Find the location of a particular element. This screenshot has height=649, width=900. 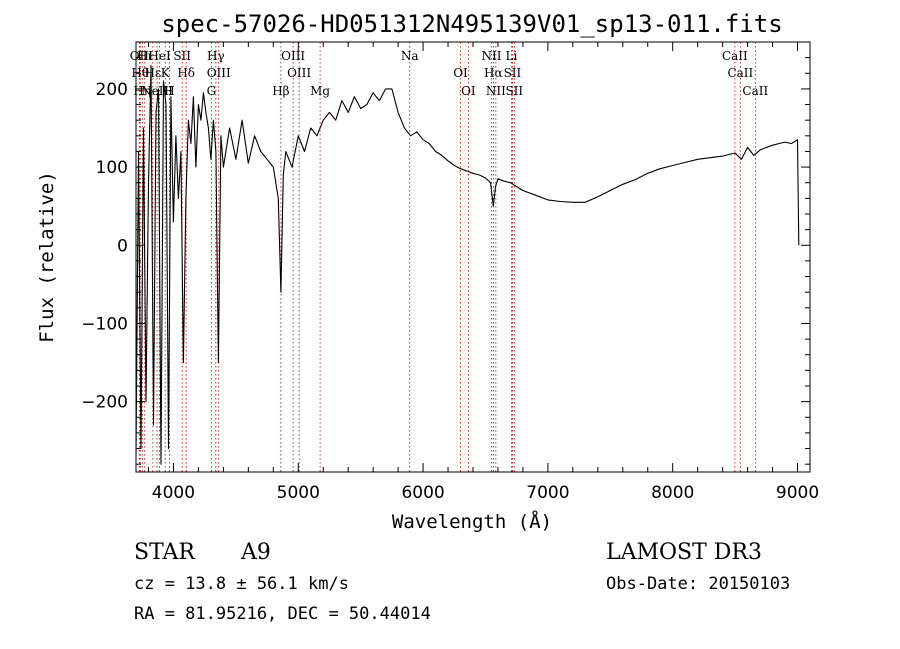

y-tick-label: −200 is located at coordinates (104, 403).